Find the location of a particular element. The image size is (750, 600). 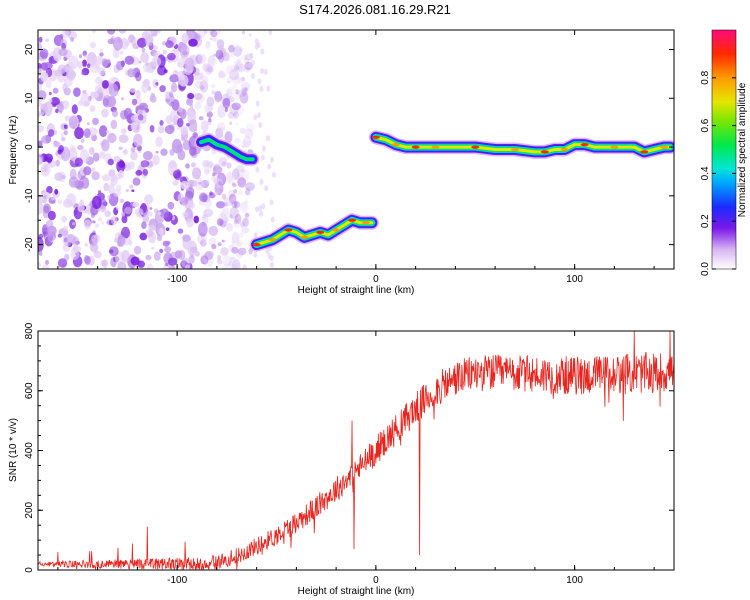

snr-y-axis-label: SNR (10 * v/v) is located at coordinates (13, 450).